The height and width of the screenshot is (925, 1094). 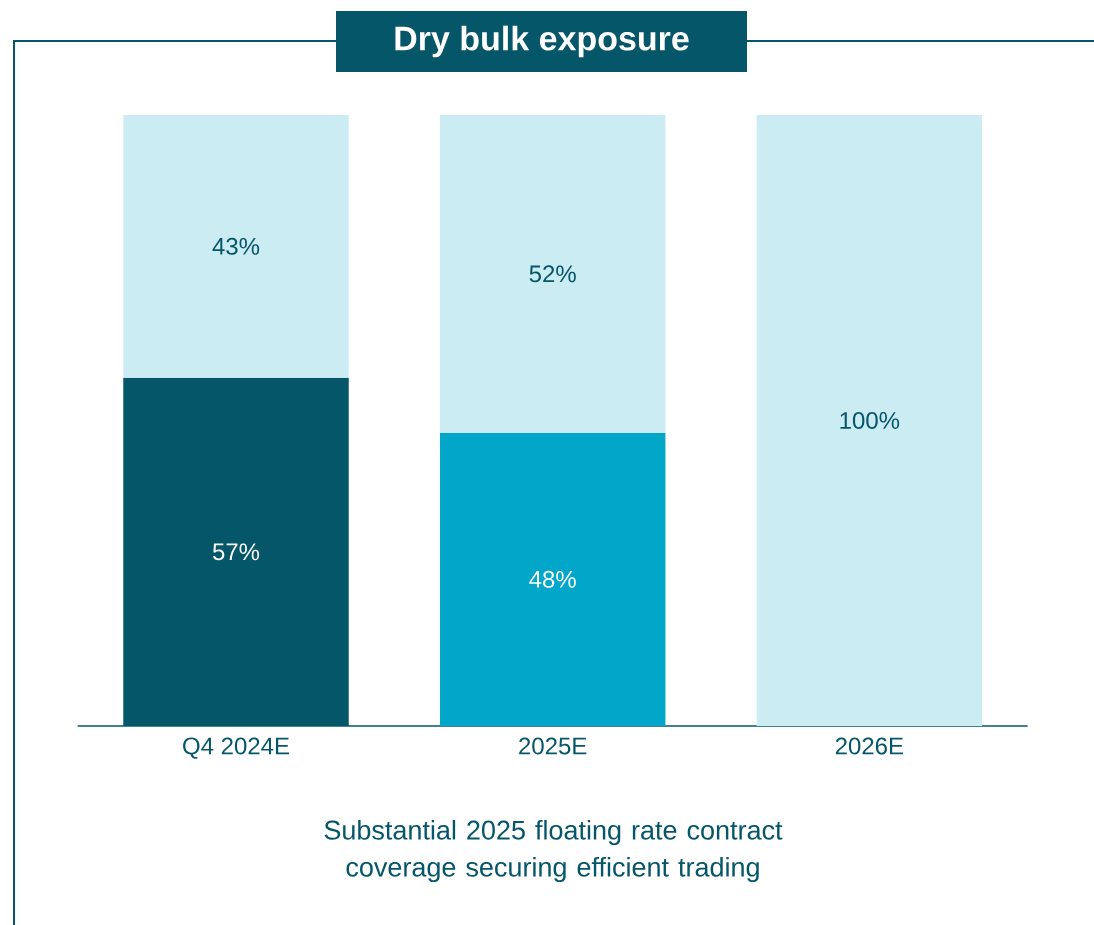 What do you see at coordinates (870, 420) in the screenshot?
I see `data-label: 100%` at bounding box center [870, 420].